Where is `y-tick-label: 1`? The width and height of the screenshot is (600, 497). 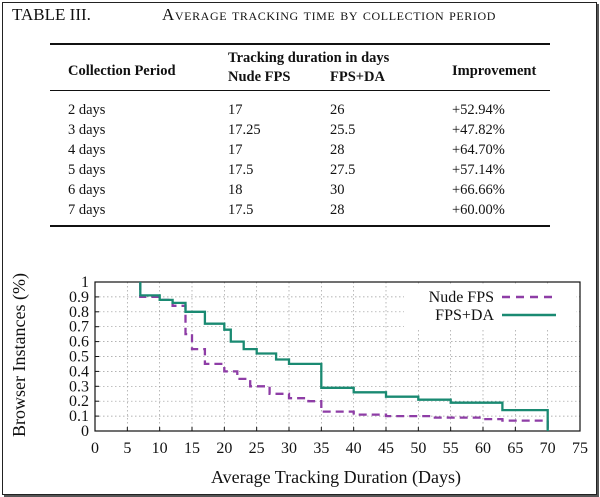
y-tick-label: 1 is located at coordinates (85, 282).